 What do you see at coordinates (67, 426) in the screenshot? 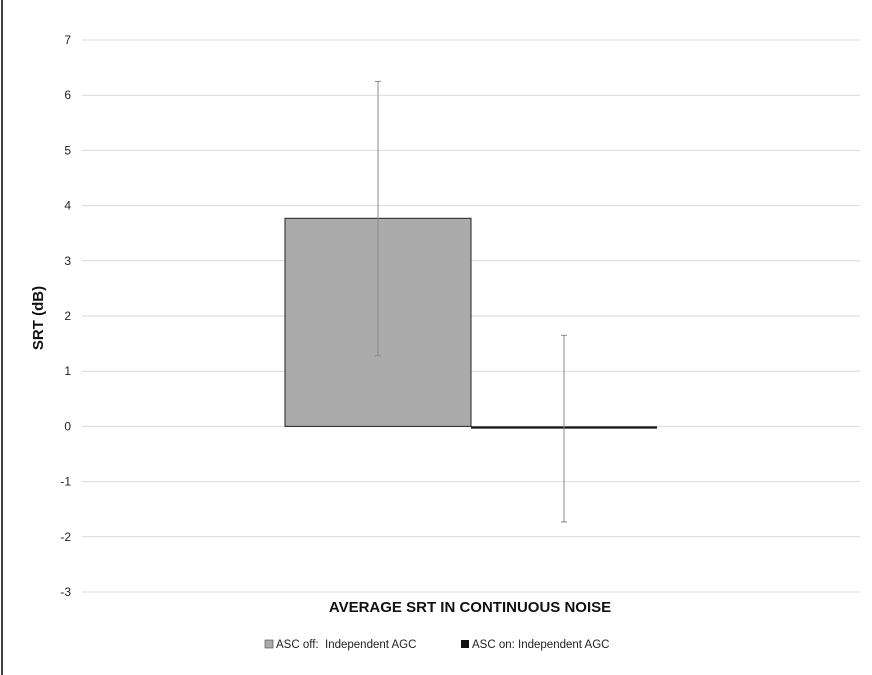
I see `y-tick-label: 0` at bounding box center [67, 426].